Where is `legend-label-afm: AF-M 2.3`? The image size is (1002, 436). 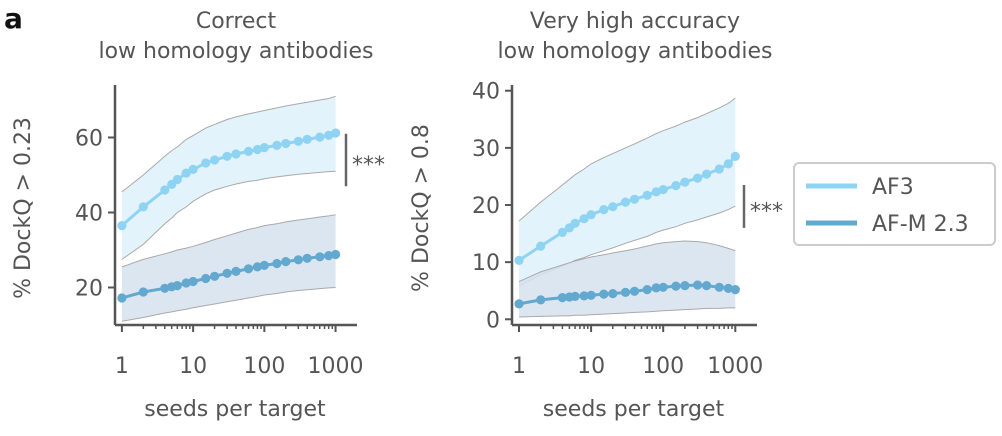 legend-label-afm: AF-M 2.3 is located at coordinates (920, 224).